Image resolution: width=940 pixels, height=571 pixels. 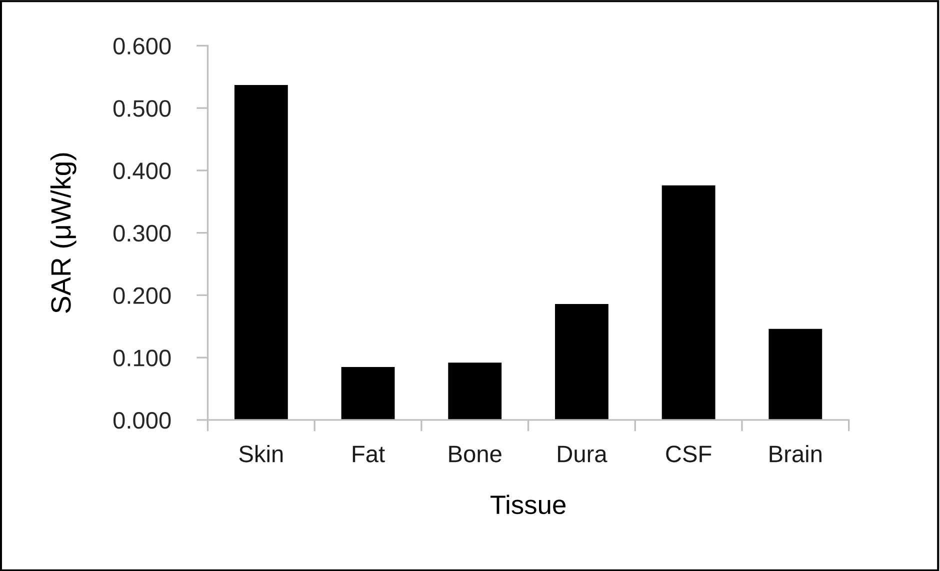 What do you see at coordinates (142, 233) in the screenshot?
I see `y-tick-label: 0.300` at bounding box center [142, 233].